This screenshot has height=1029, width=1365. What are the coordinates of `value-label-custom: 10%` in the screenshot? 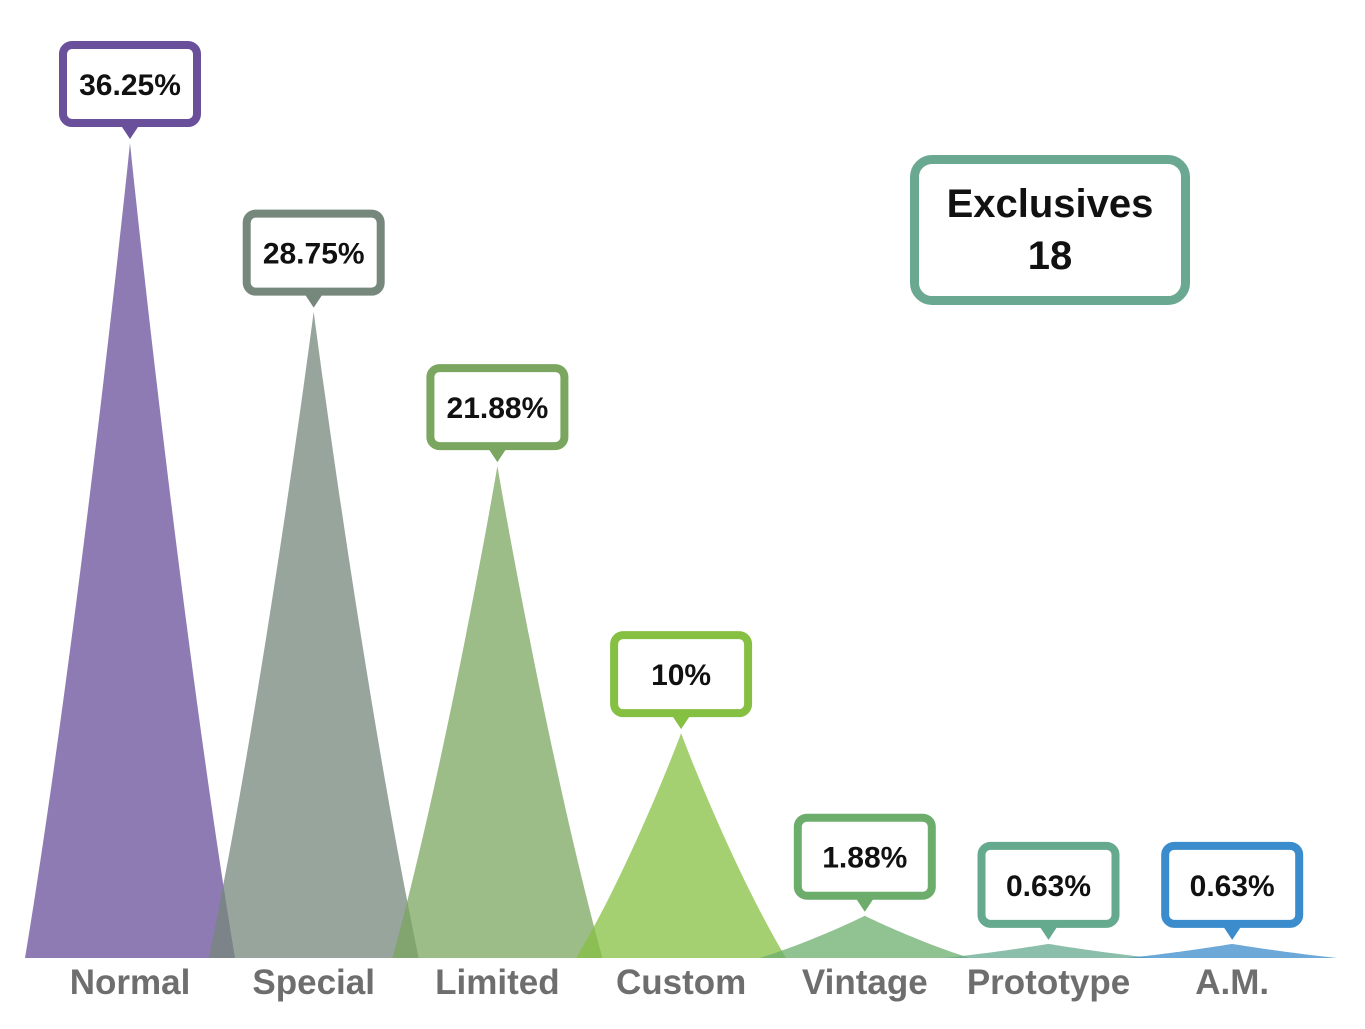 It's located at (681, 675).